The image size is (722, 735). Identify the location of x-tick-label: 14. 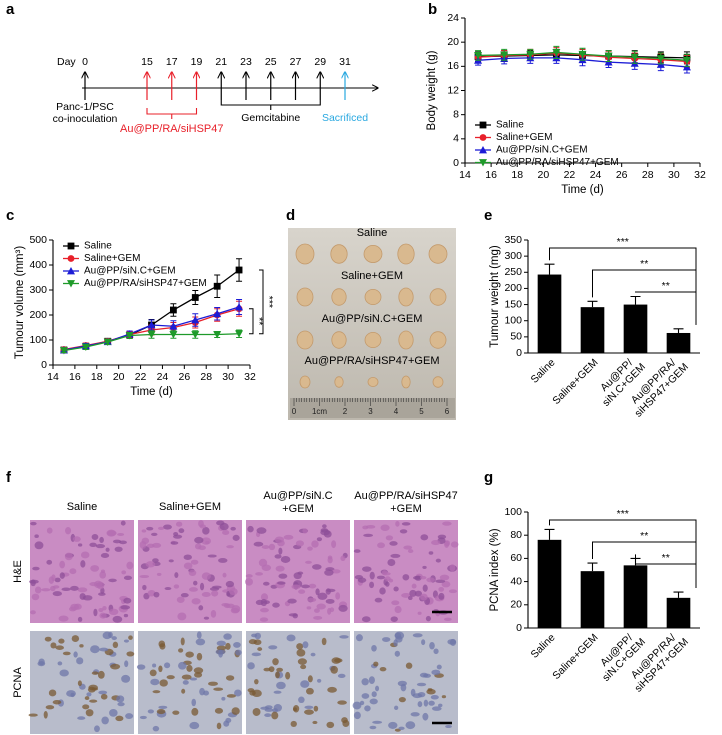
(465, 175).